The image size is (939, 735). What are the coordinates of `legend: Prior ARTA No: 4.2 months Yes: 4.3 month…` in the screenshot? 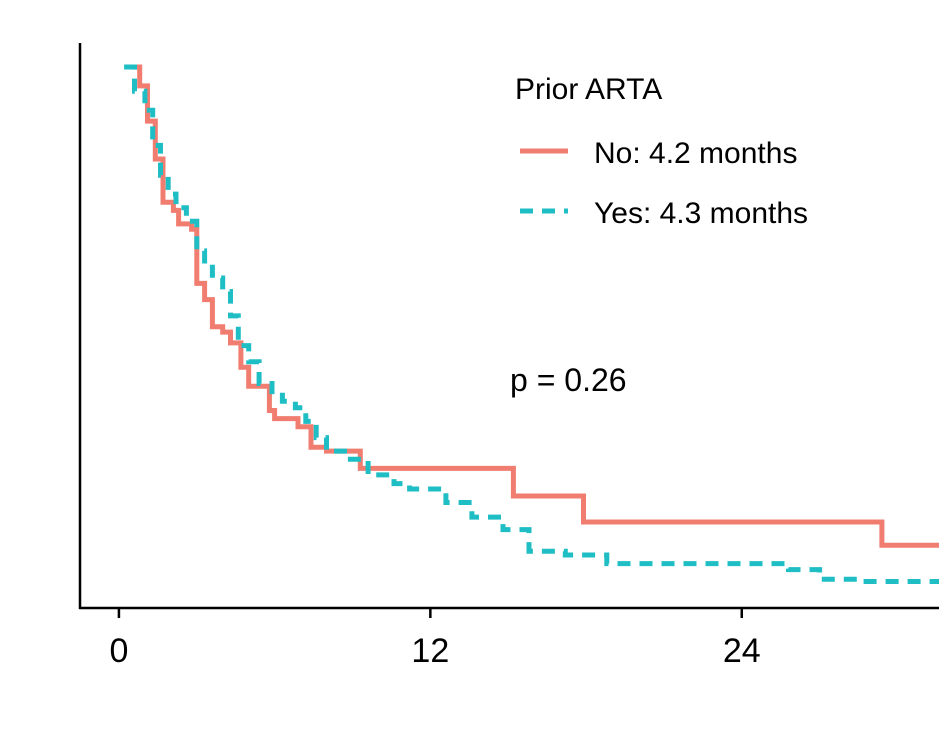 It's located at (661, 151).